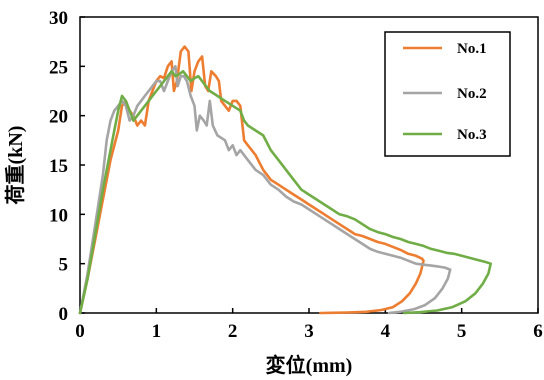  I want to click on x-tick-label: 1, so click(157, 331).